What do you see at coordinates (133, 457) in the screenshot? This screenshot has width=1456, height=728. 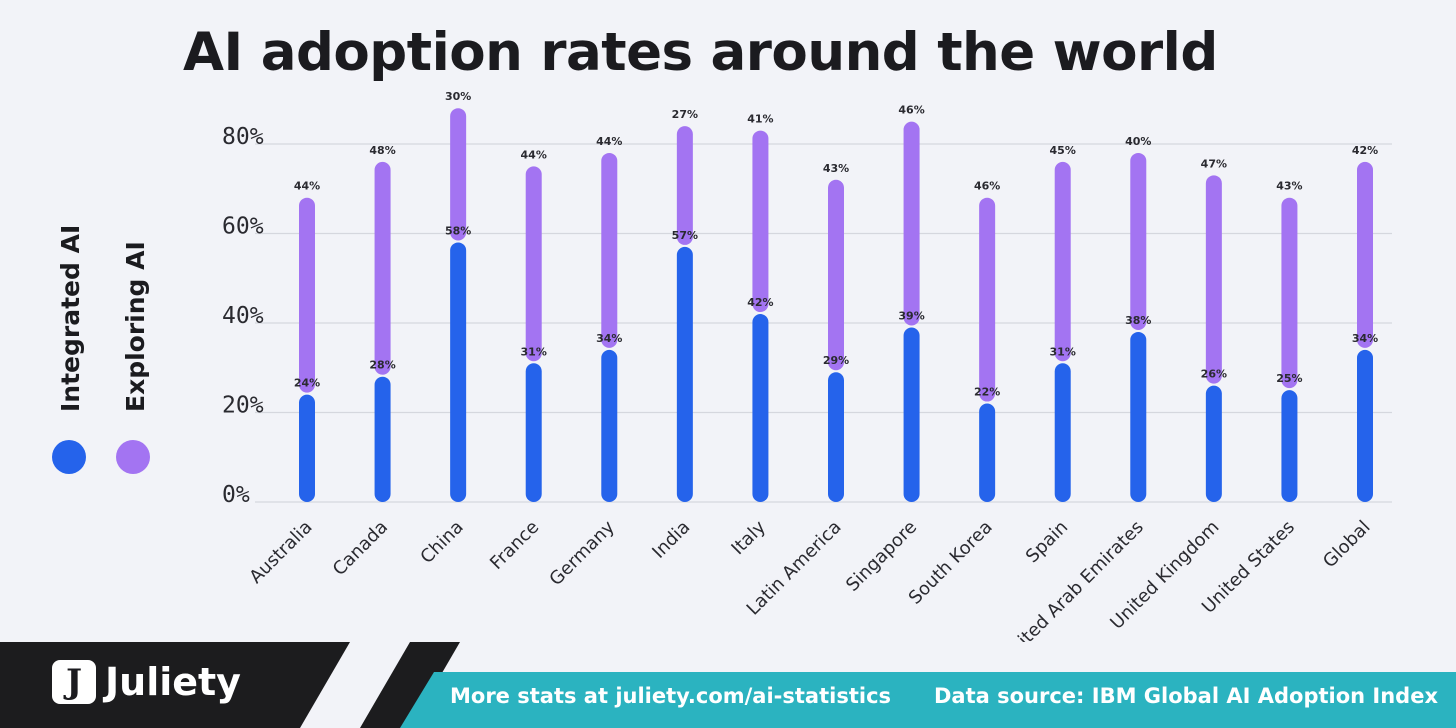 I see `legend-dot-exploring` at bounding box center [133, 457].